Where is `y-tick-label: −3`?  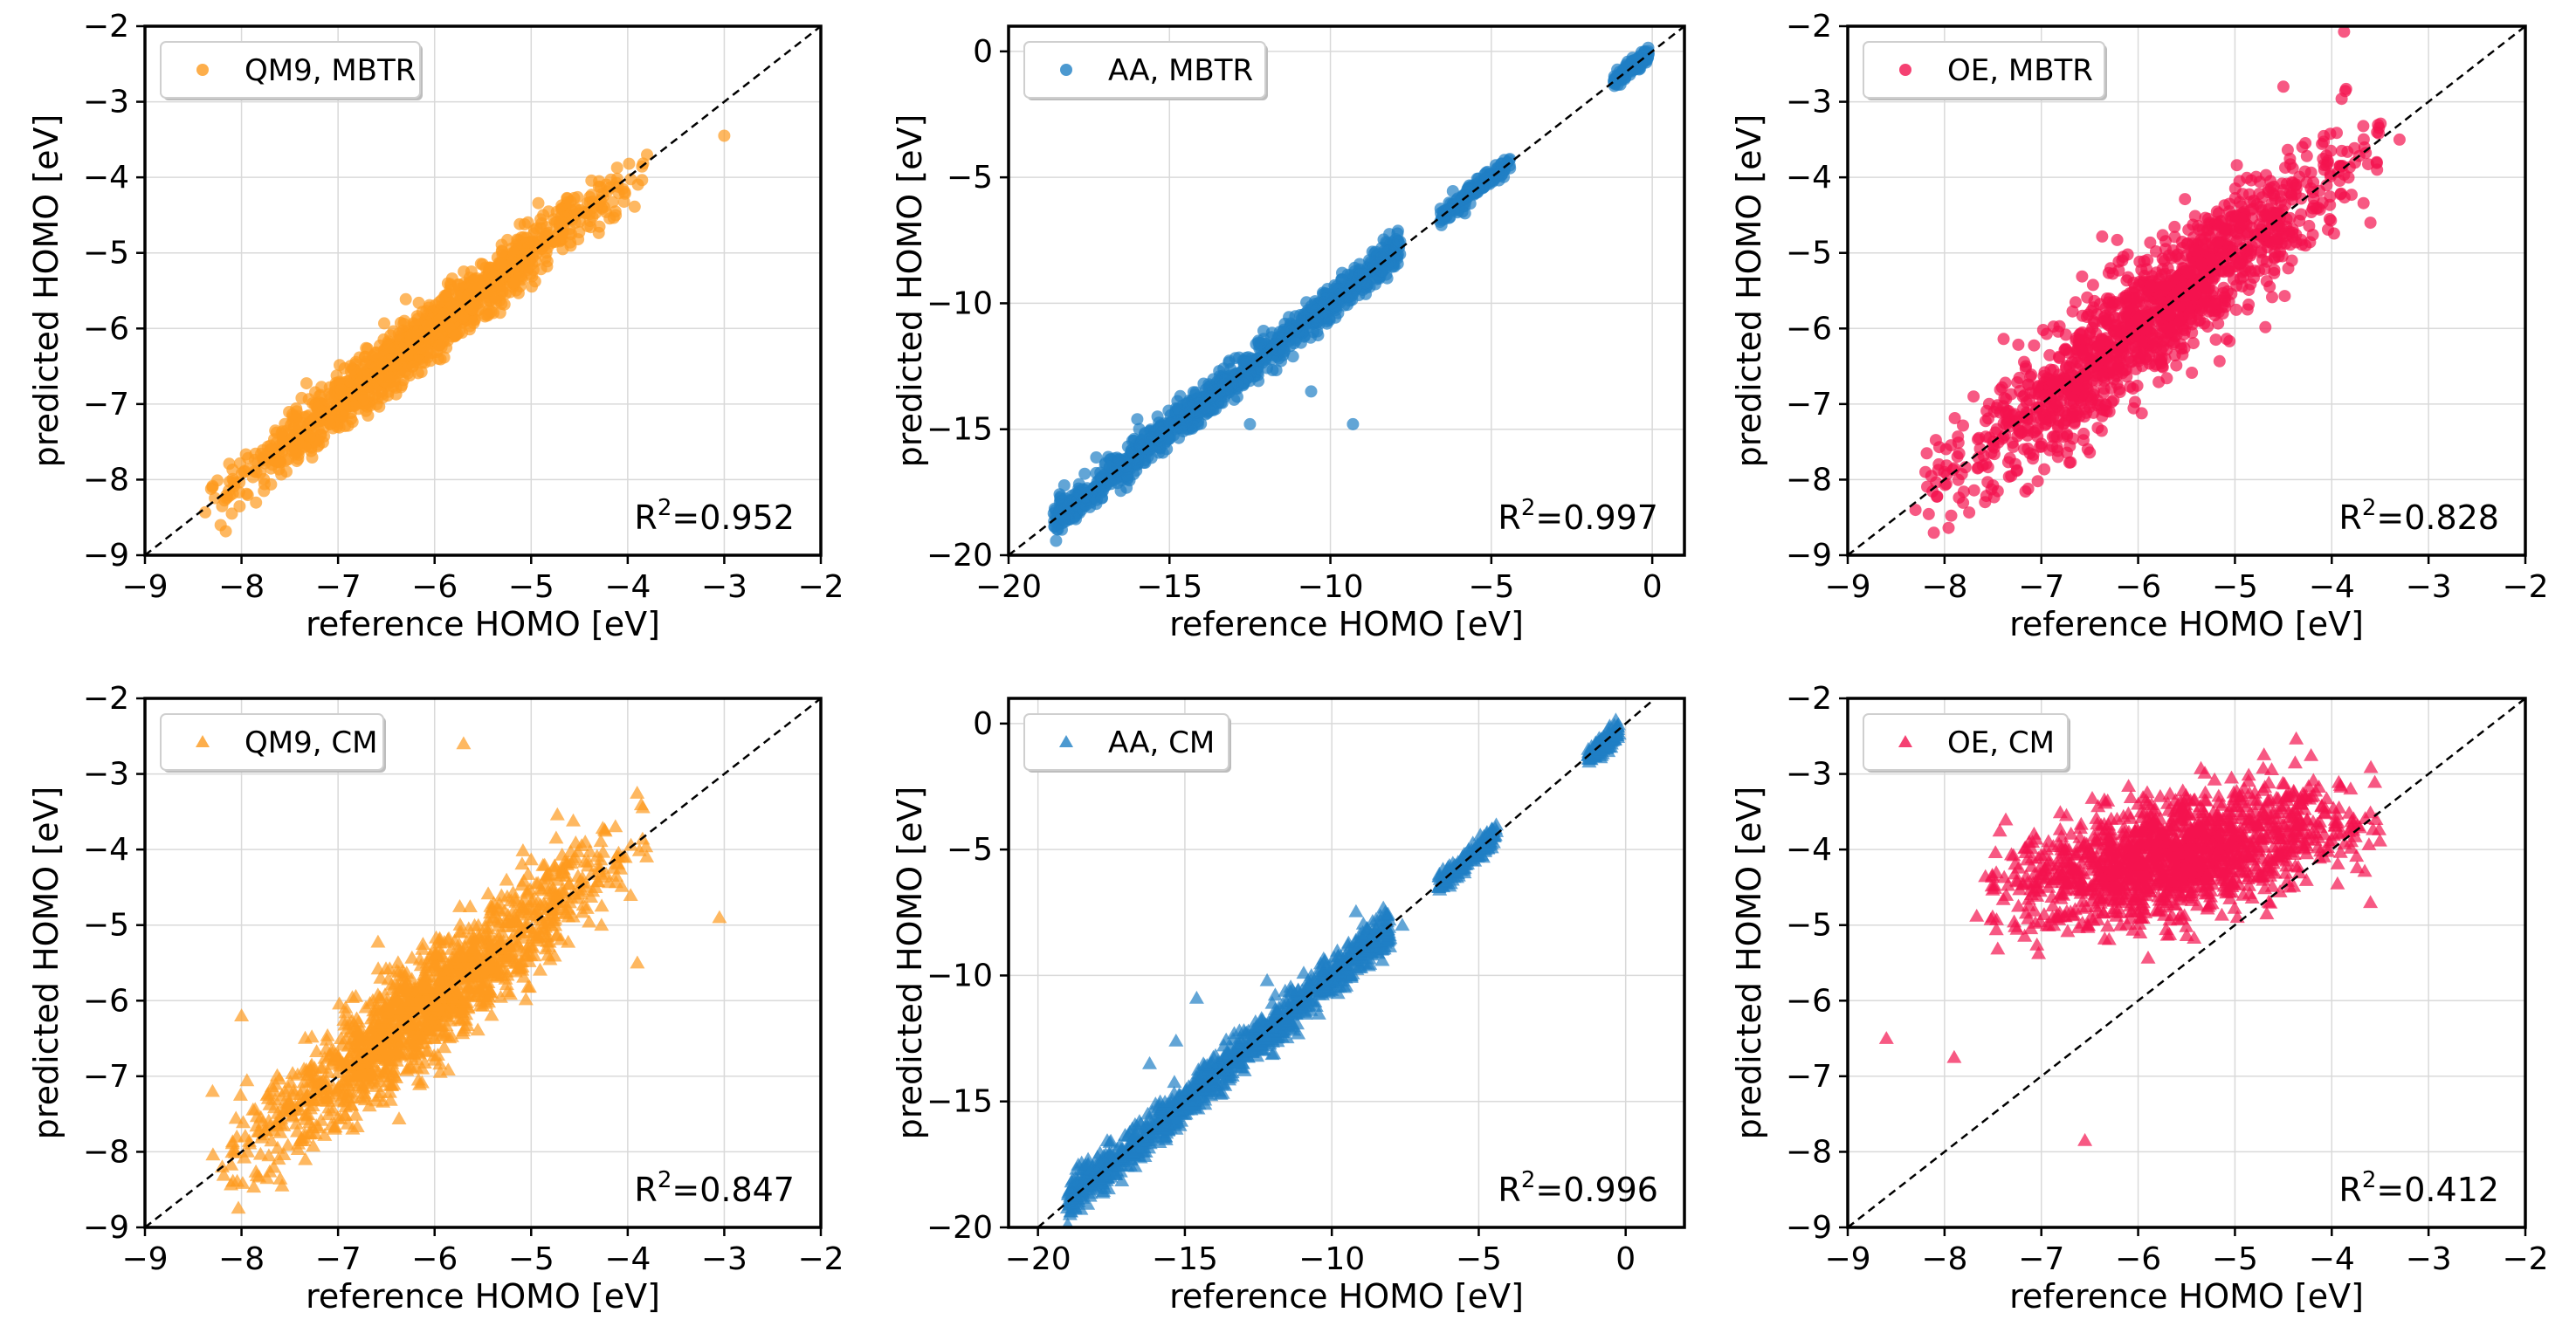
y-tick-label: −3 is located at coordinates (106, 102).